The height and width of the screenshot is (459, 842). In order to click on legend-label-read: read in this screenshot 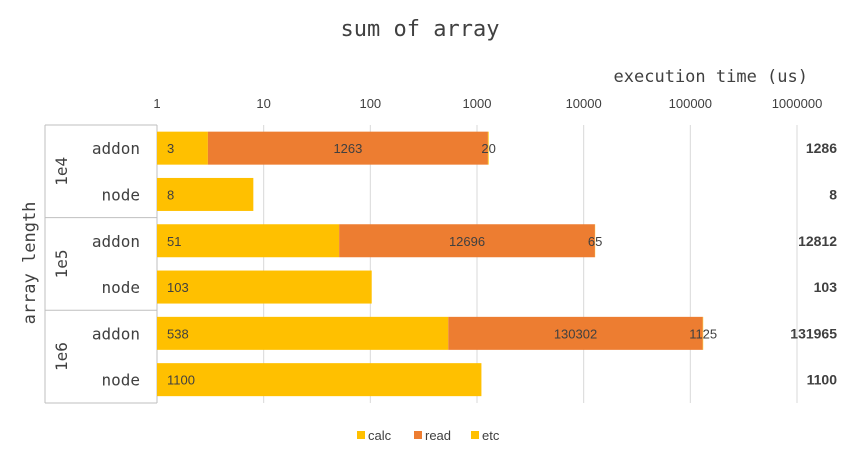, I will do `click(438, 435)`.